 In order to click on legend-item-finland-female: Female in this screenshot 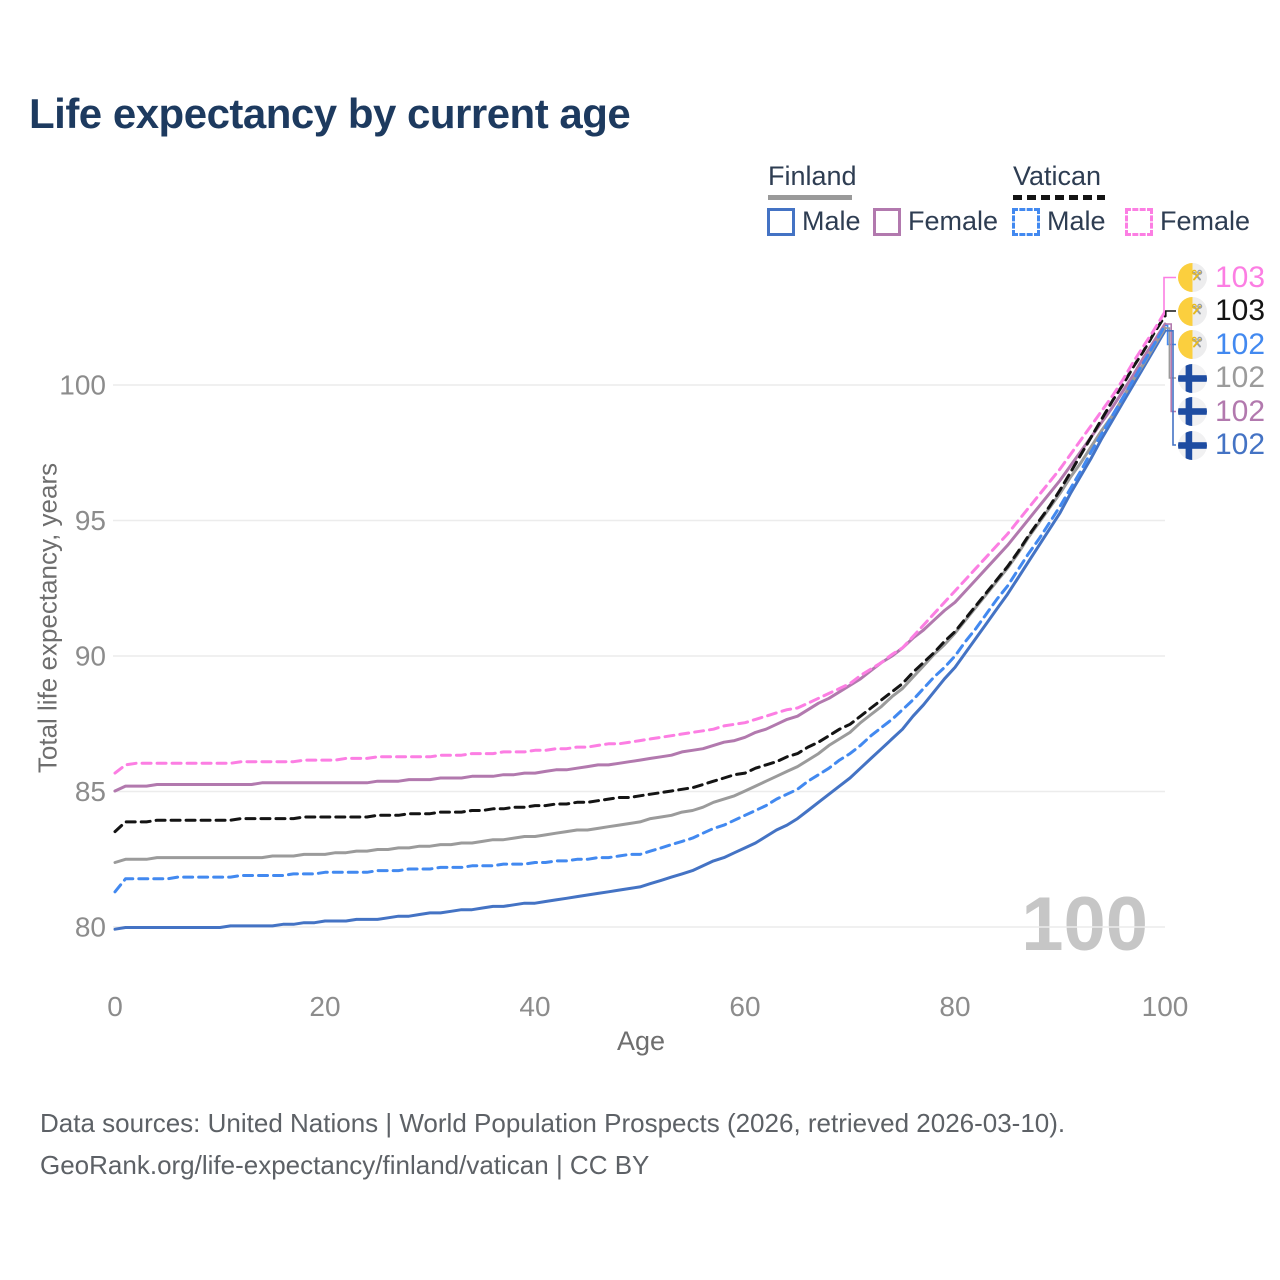, I will do `click(935, 221)`.